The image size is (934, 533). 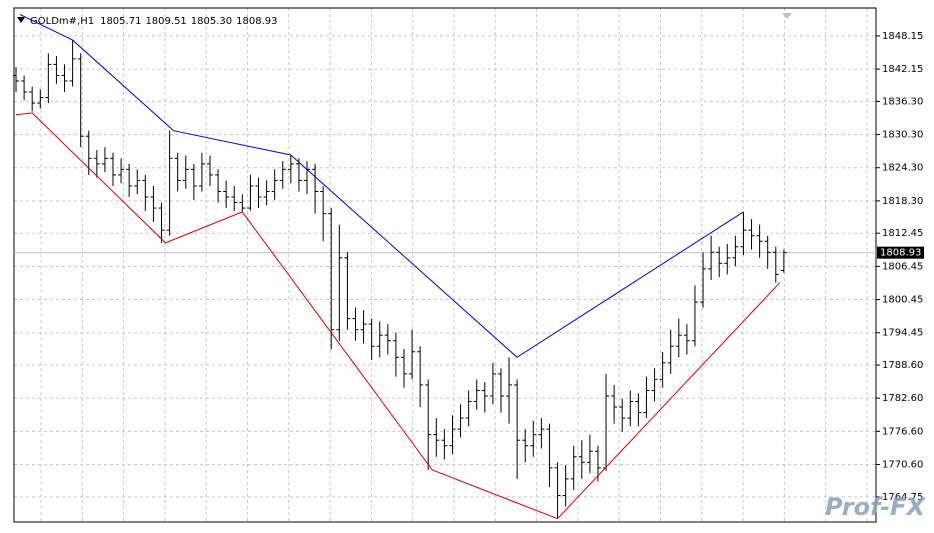 What do you see at coordinates (21, 20) in the screenshot?
I see `menu-icon` at bounding box center [21, 20].